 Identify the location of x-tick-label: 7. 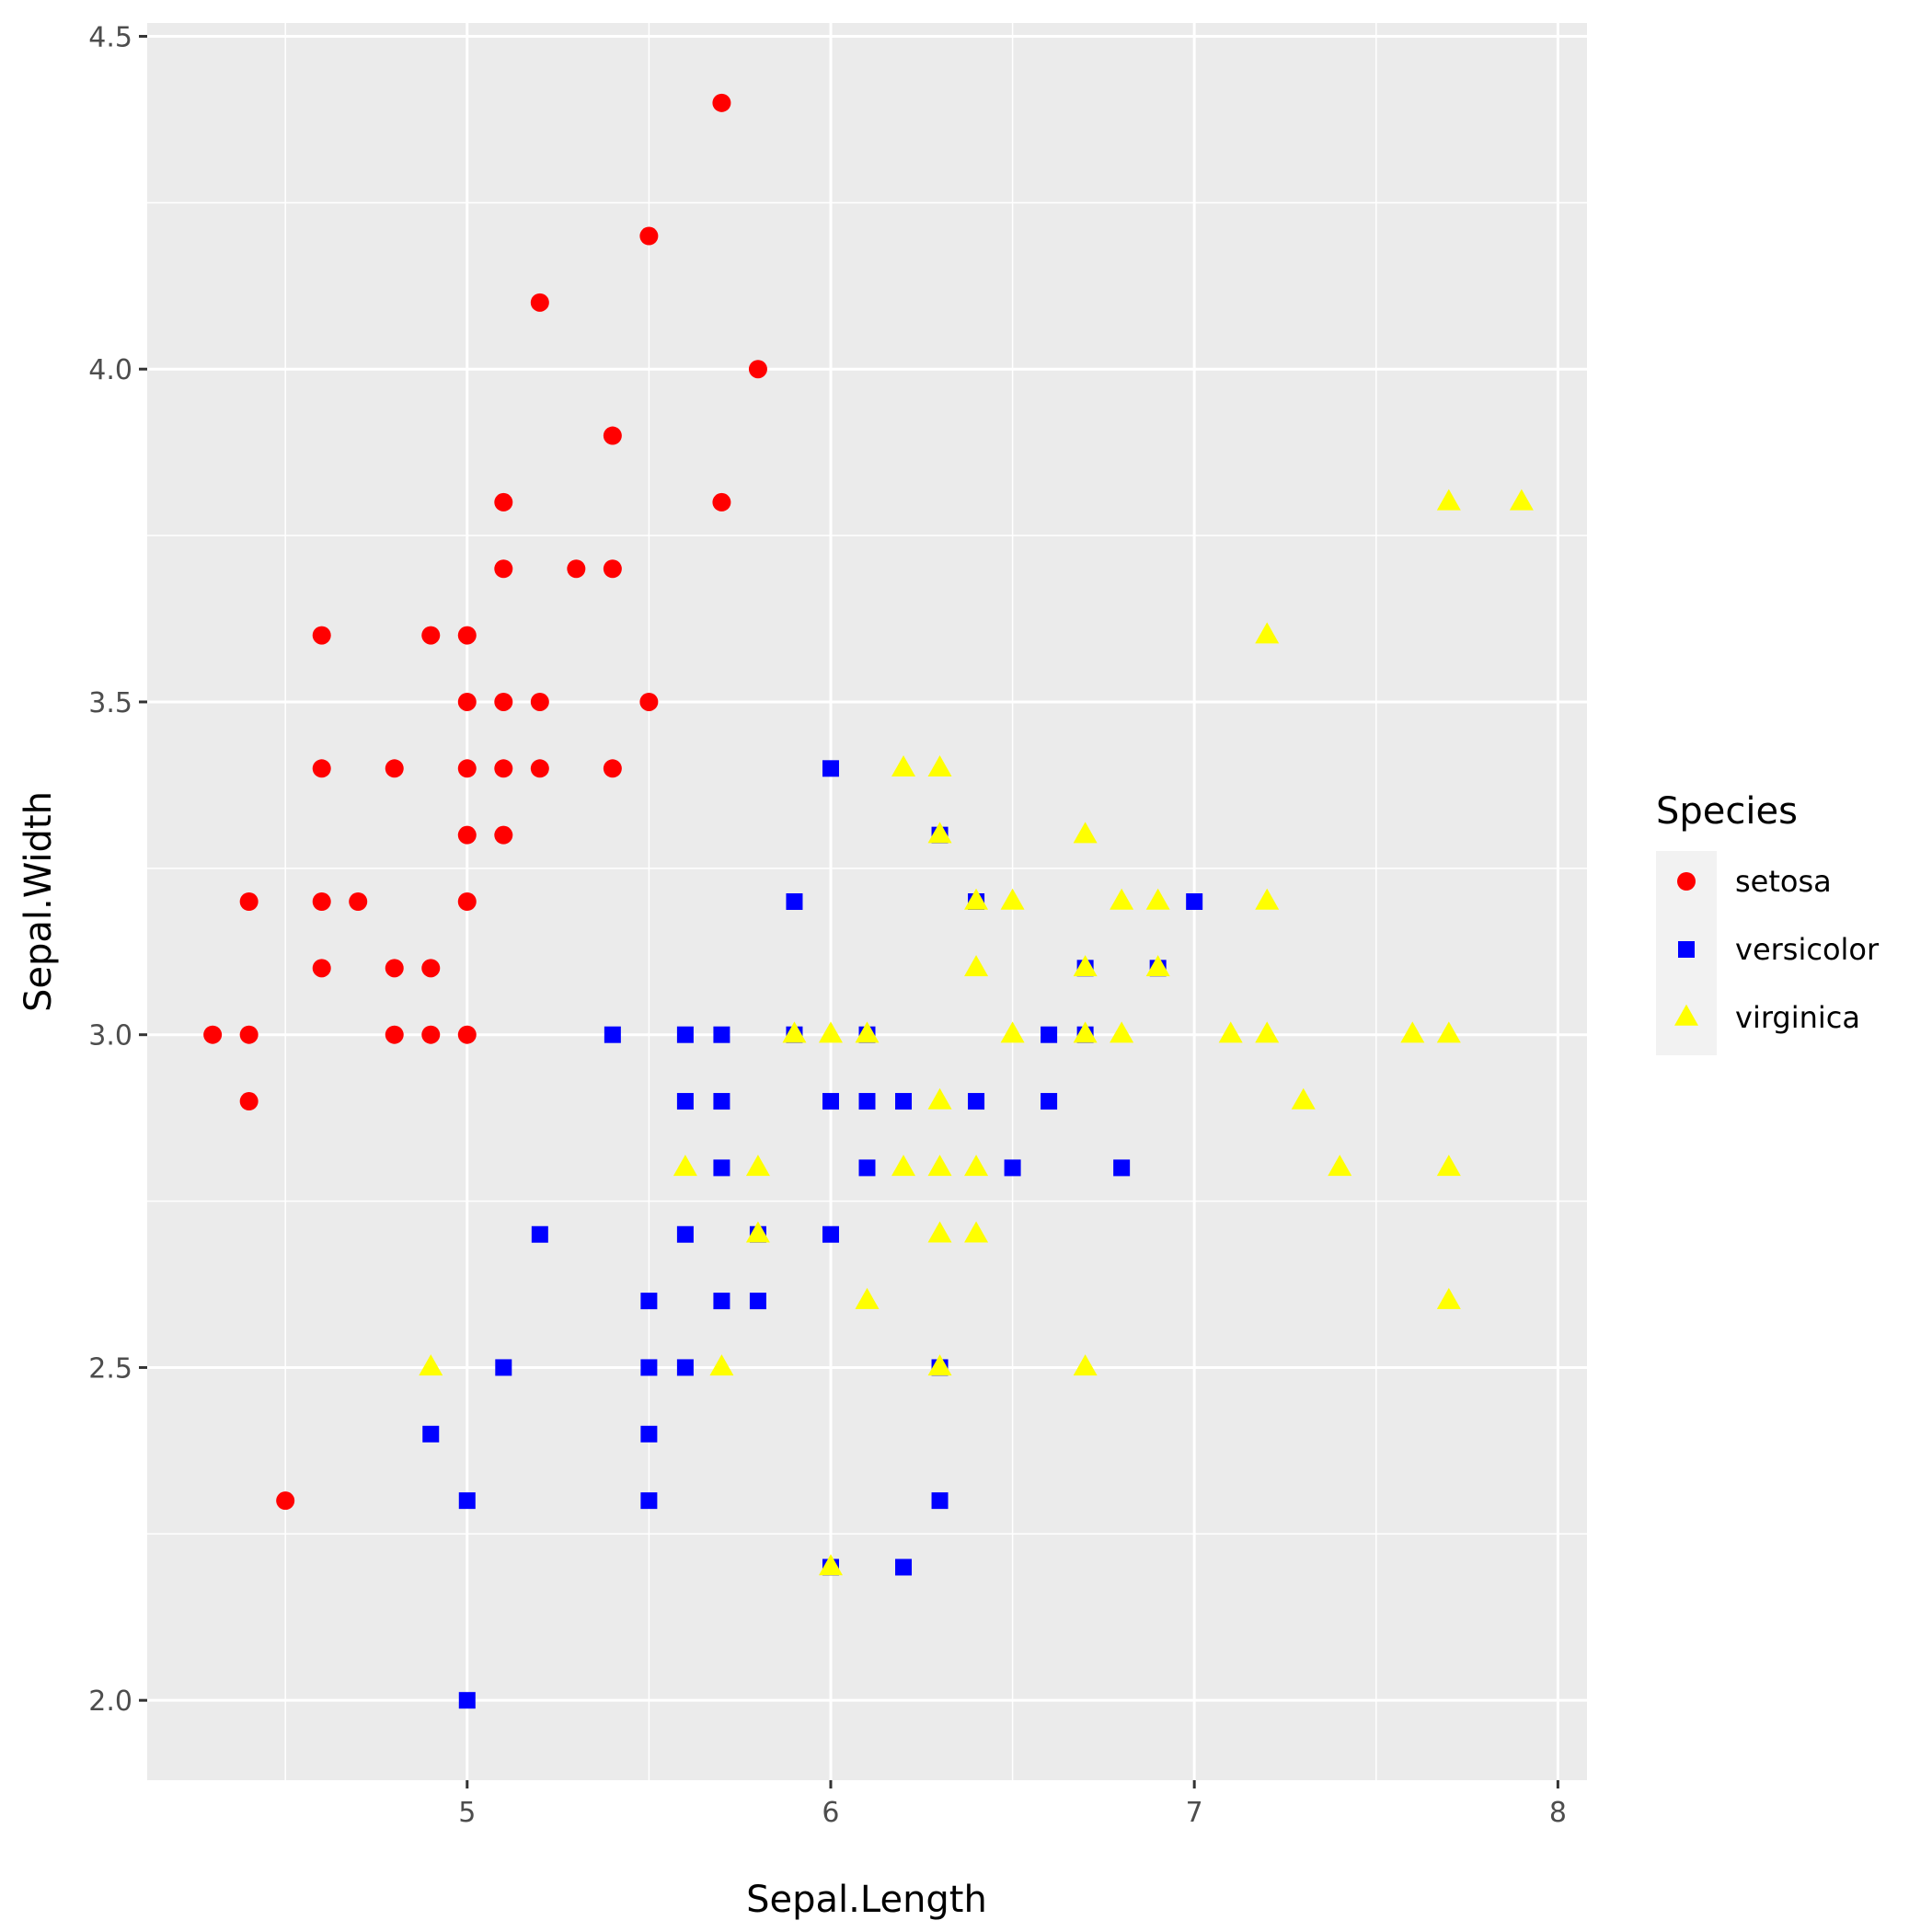
(1194, 1813).